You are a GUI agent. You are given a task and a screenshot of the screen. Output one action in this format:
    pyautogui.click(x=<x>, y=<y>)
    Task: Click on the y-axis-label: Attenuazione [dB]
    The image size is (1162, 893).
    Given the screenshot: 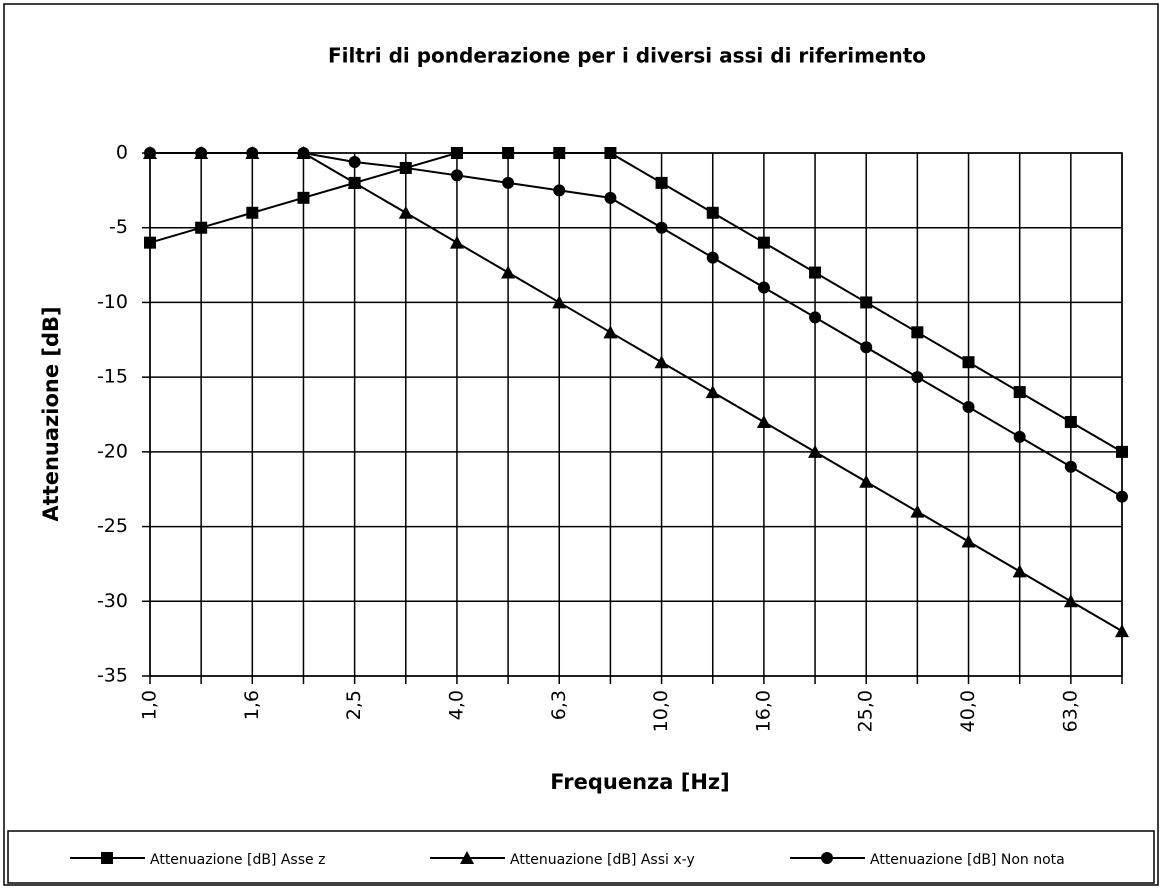 What is the action you would take?
    pyautogui.click(x=51, y=413)
    